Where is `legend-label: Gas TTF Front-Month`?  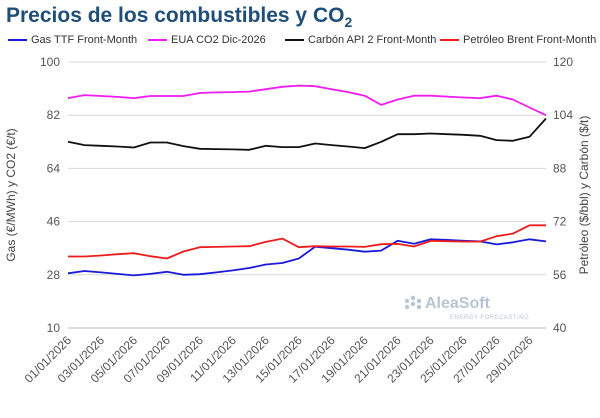 legend-label: Gas TTF Front-Month is located at coordinates (84, 40).